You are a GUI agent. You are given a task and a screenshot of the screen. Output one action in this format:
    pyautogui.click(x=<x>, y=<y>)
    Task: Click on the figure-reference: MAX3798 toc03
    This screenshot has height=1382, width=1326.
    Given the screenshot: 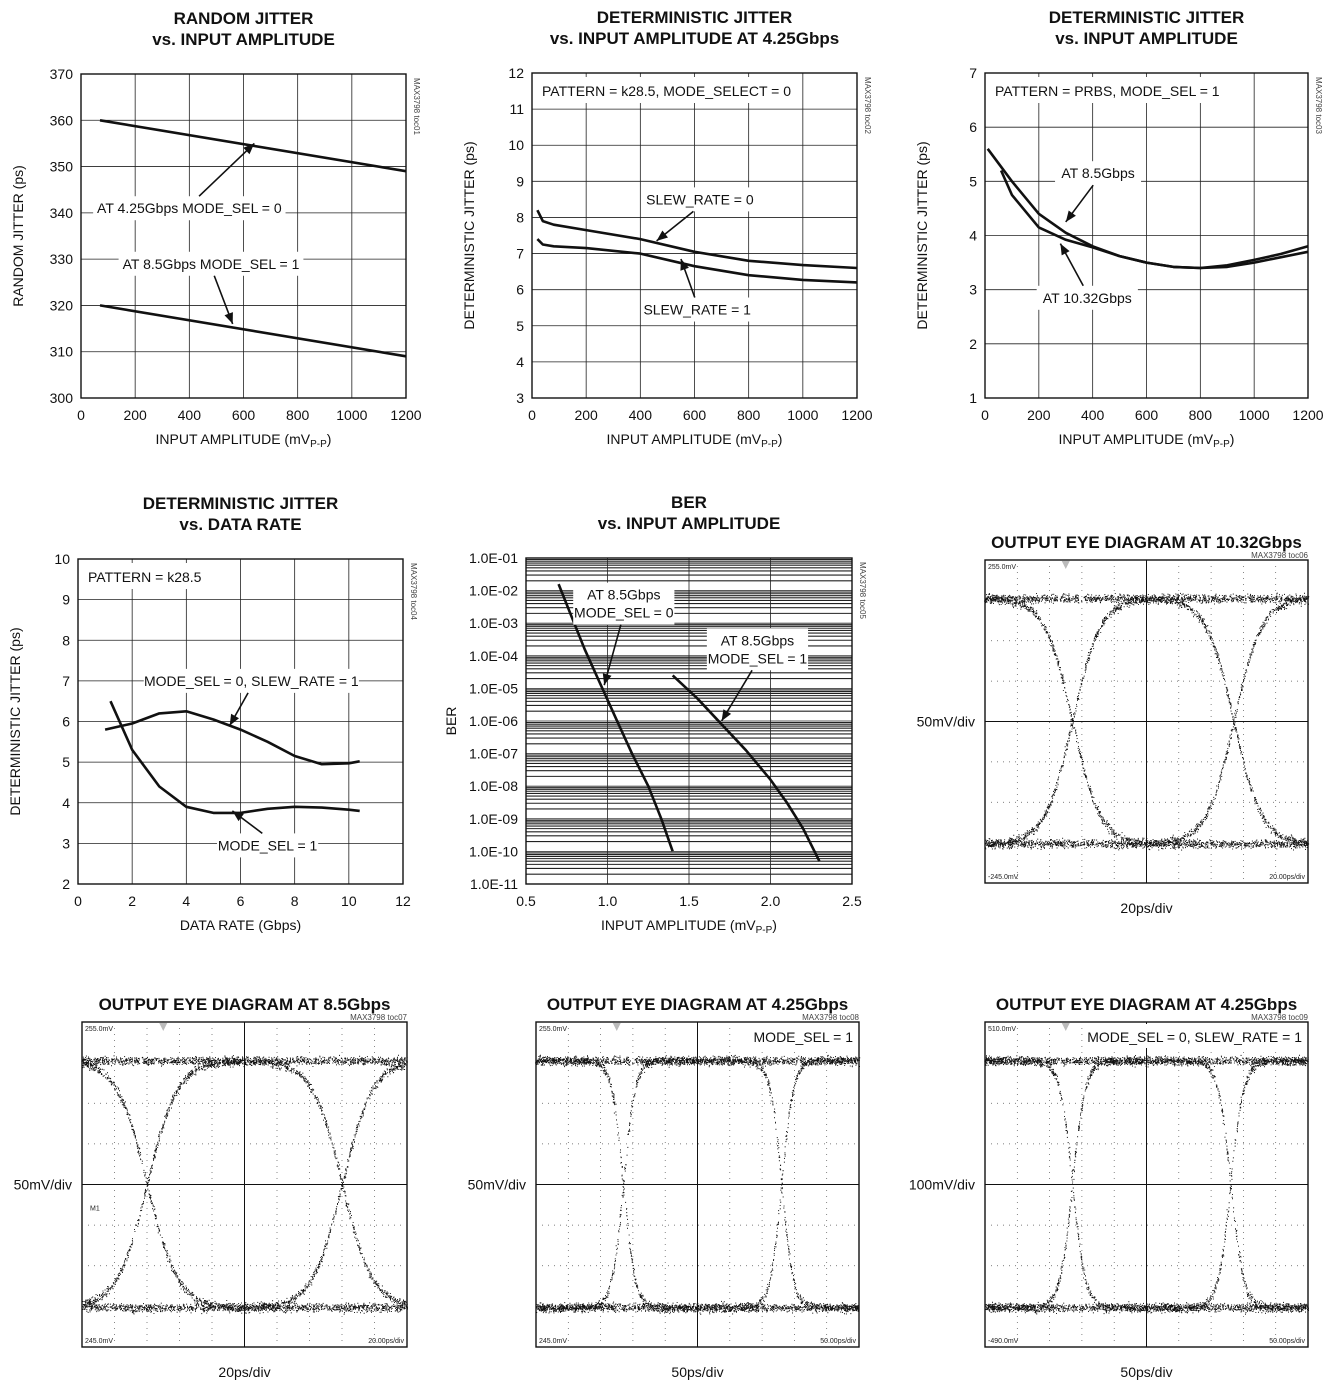 What is the action you would take?
    pyautogui.click(x=1318, y=105)
    